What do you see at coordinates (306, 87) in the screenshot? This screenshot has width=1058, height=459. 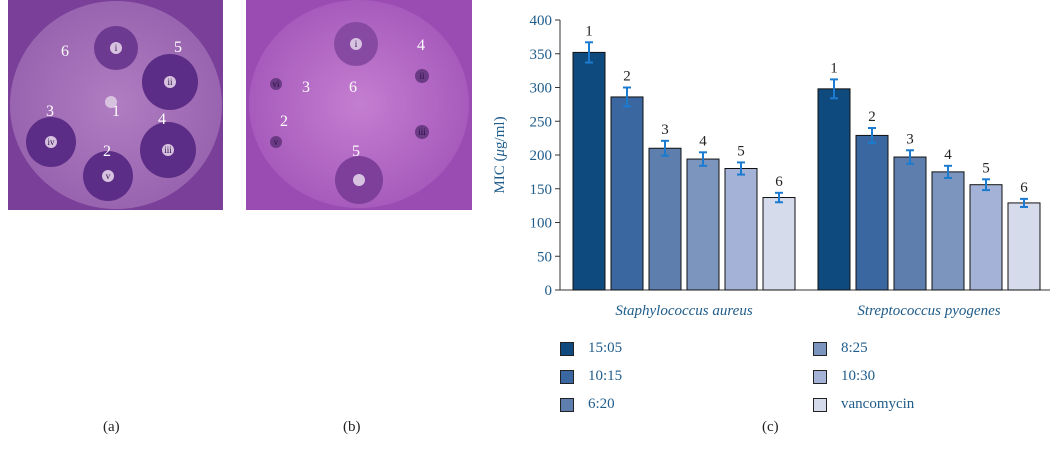 I see `zone-number-b-3: 3` at bounding box center [306, 87].